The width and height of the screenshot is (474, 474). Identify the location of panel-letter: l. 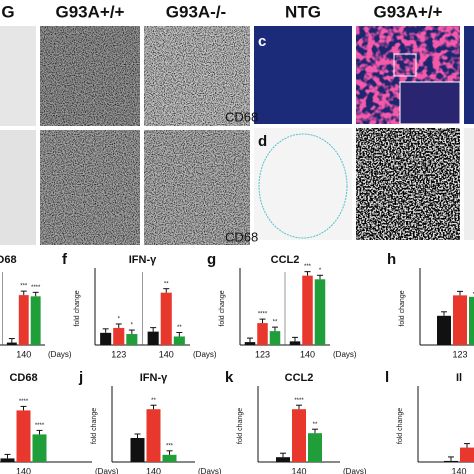
(387, 377).